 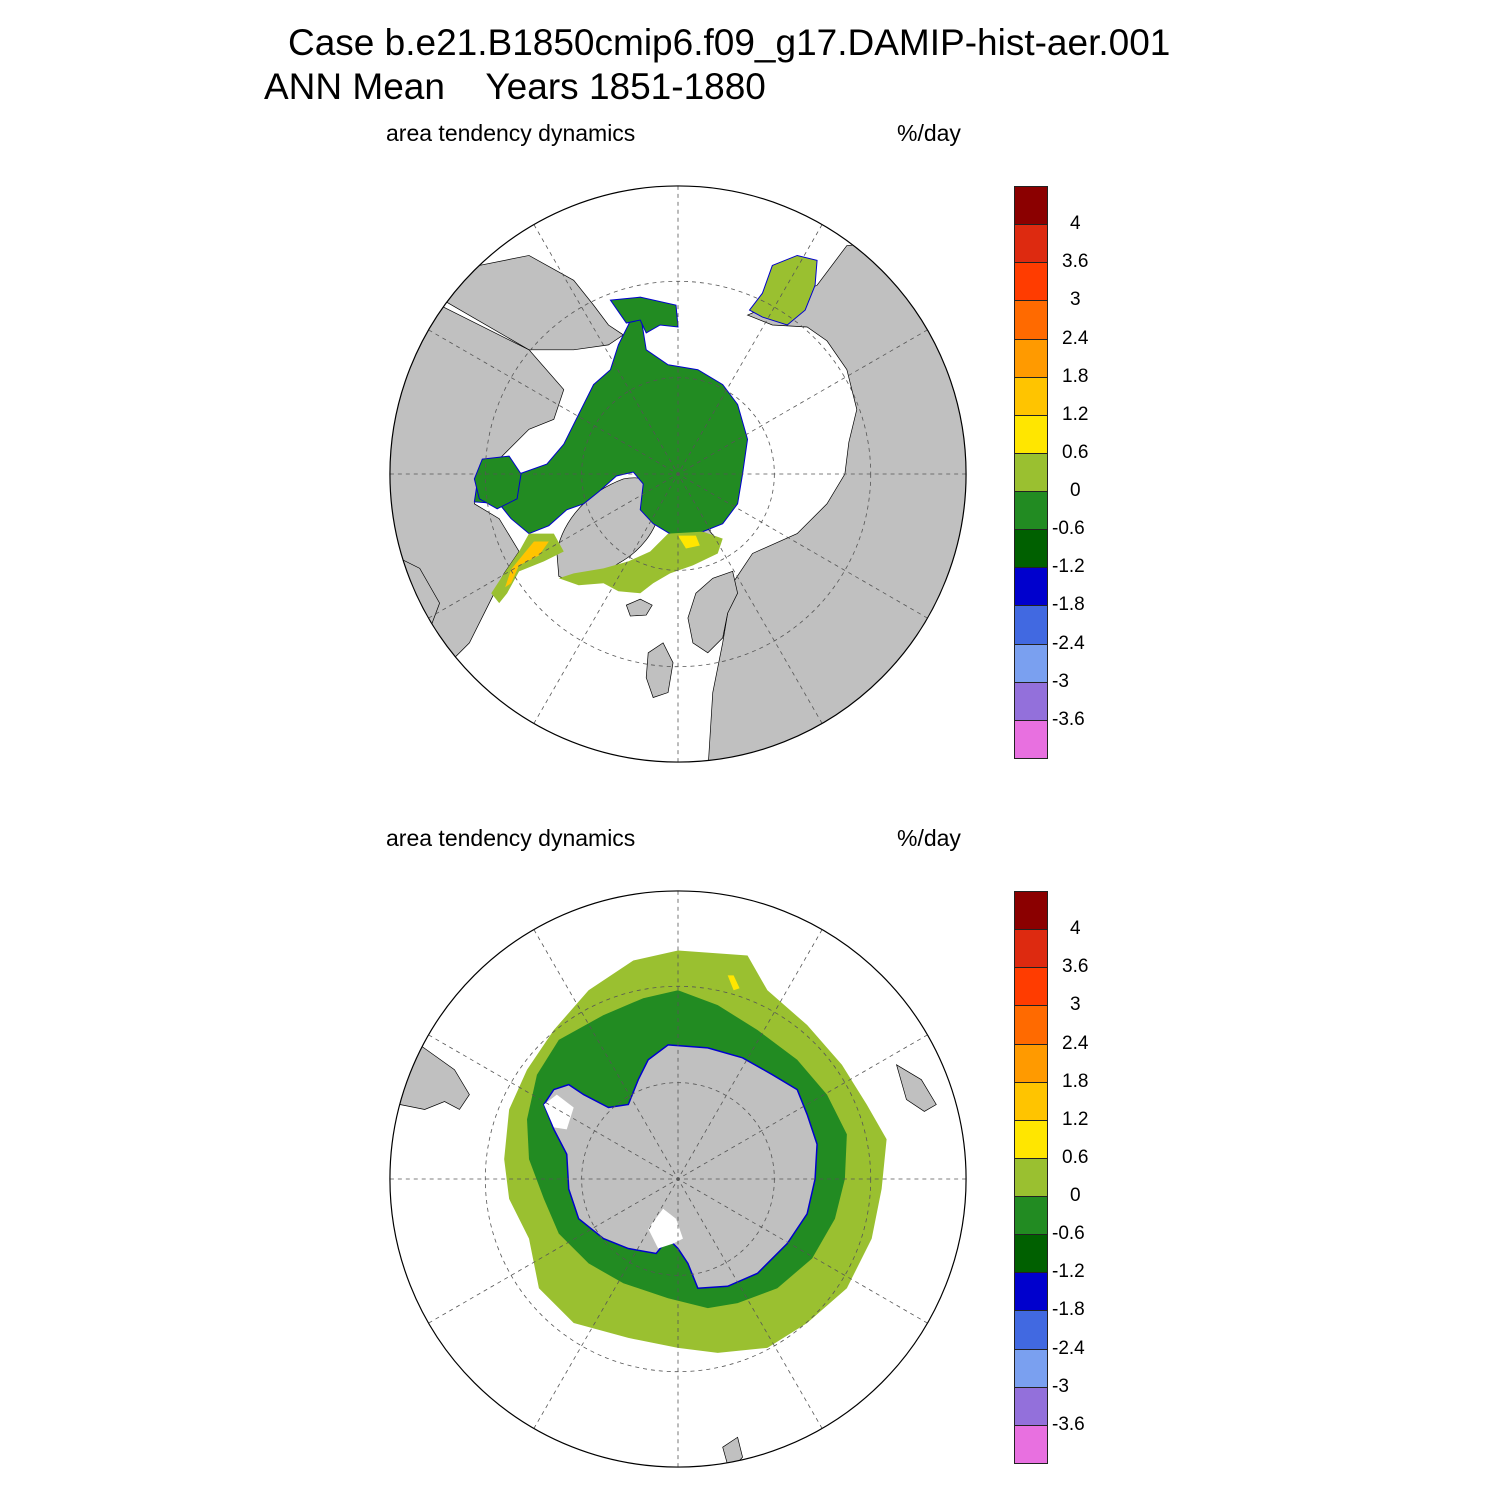 I want to click on north-colorbar: 4 3.6 3 2.4 1.8 1.2 0.6 0 -0.6 -1.2 -1.8 -2.4 -3 -3.6, so click(x=1067, y=472).